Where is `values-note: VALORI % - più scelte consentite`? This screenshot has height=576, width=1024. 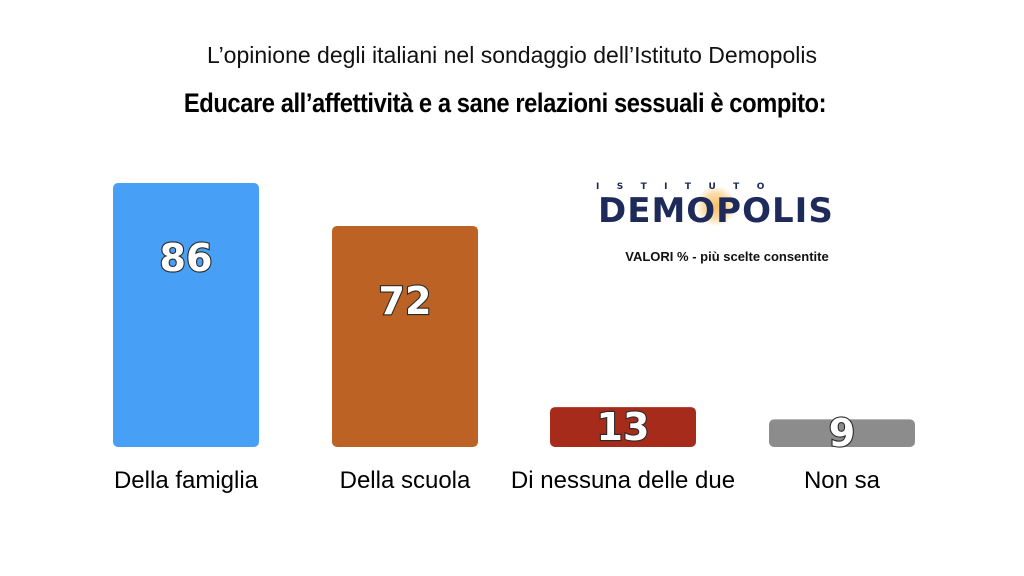
values-note: VALORI % - più scelte consentite is located at coordinates (727, 256).